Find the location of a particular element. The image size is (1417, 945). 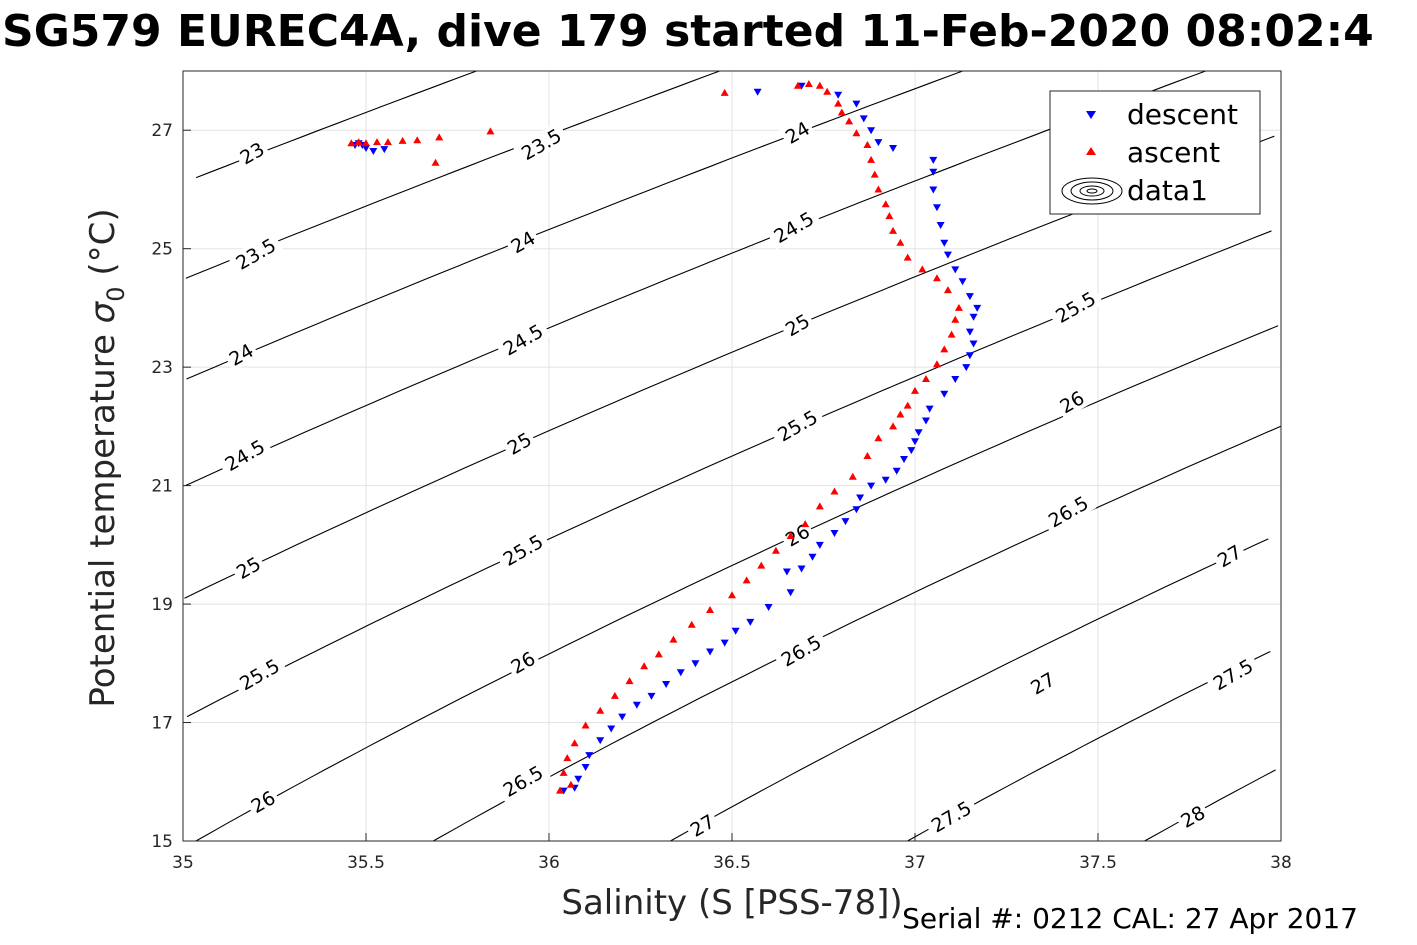

y-axis-ticks: 15 17 19 21 23 25 27 is located at coordinates (171, 486).